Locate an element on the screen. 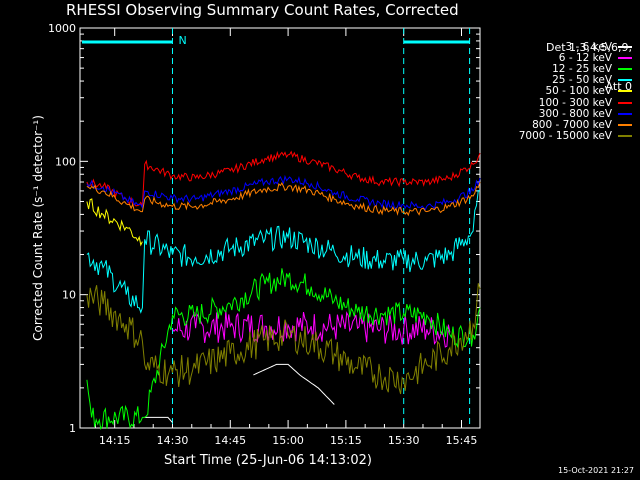 This screenshot has height=480, width=640. y-tick-label: 10 is located at coordinates (69, 295).